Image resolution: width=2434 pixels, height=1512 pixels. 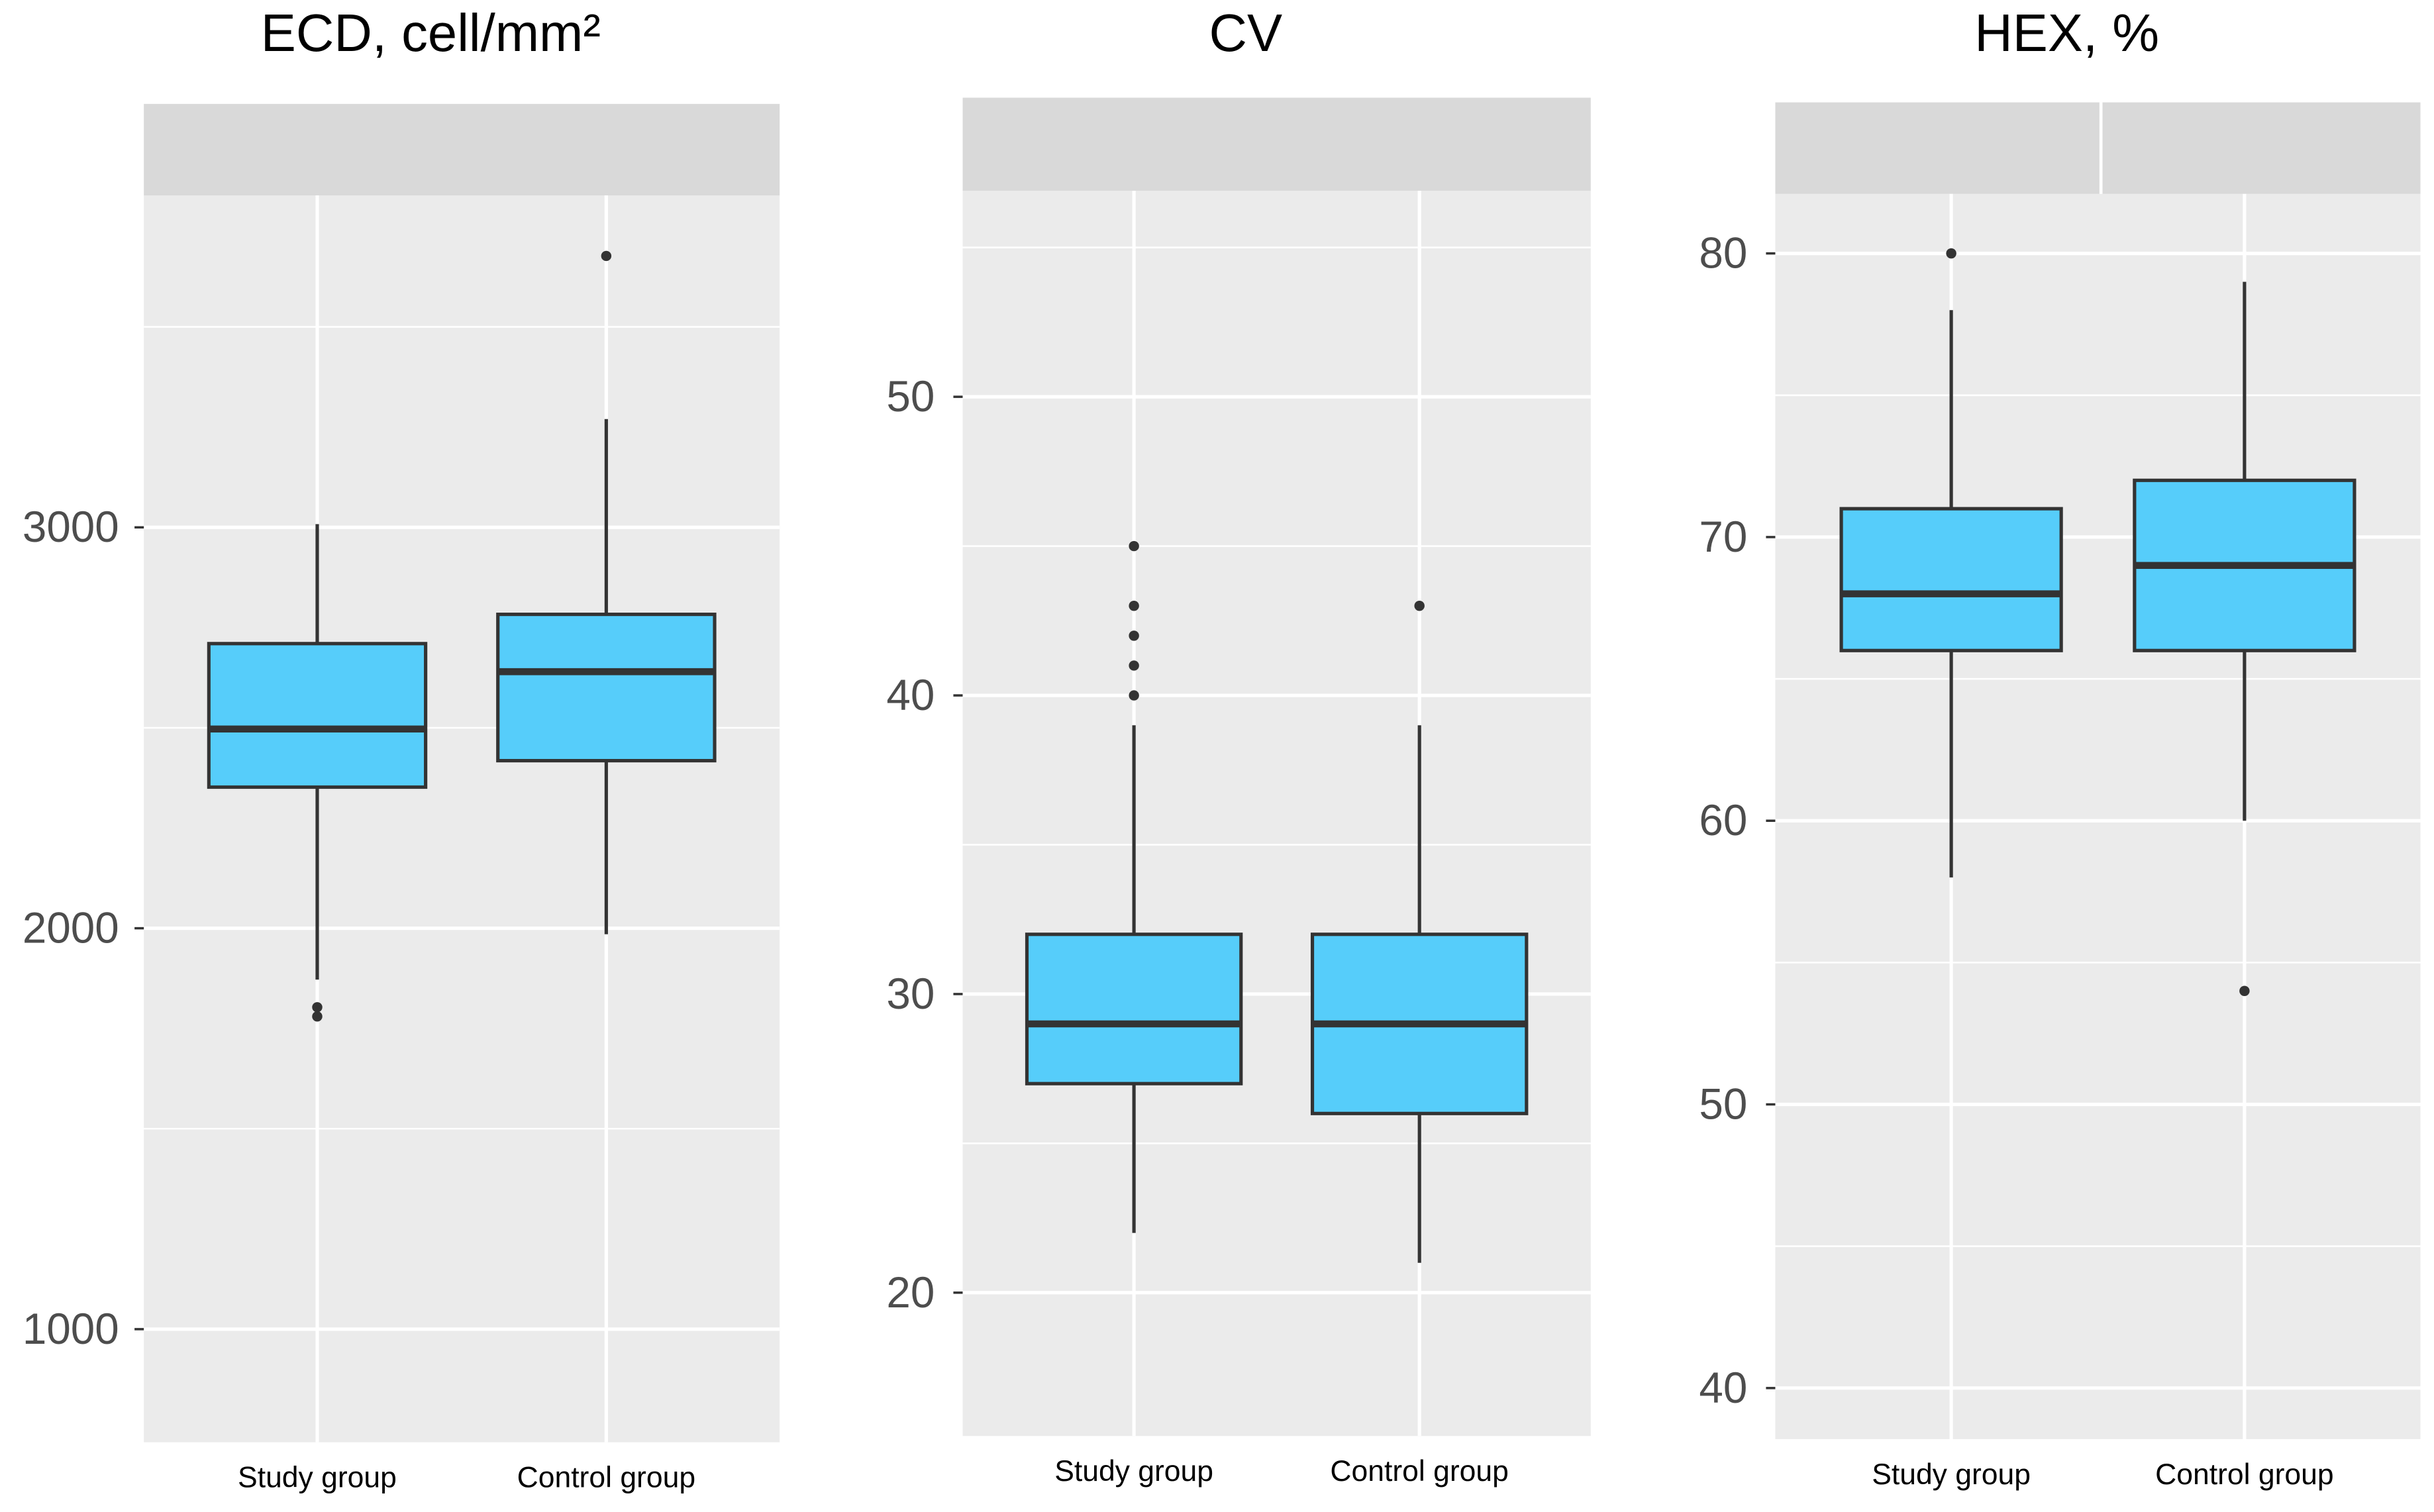 What do you see at coordinates (431, 32) in the screenshot?
I see `chart-title: ECD, cell/mm²` at bounding box center [431, 32].